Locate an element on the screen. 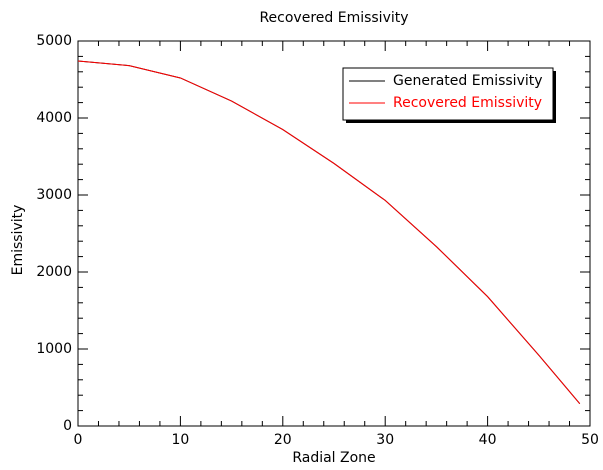 This screenshot has width=603, height=470. x-tick-label: 40 is located at coordinates (488, 440).